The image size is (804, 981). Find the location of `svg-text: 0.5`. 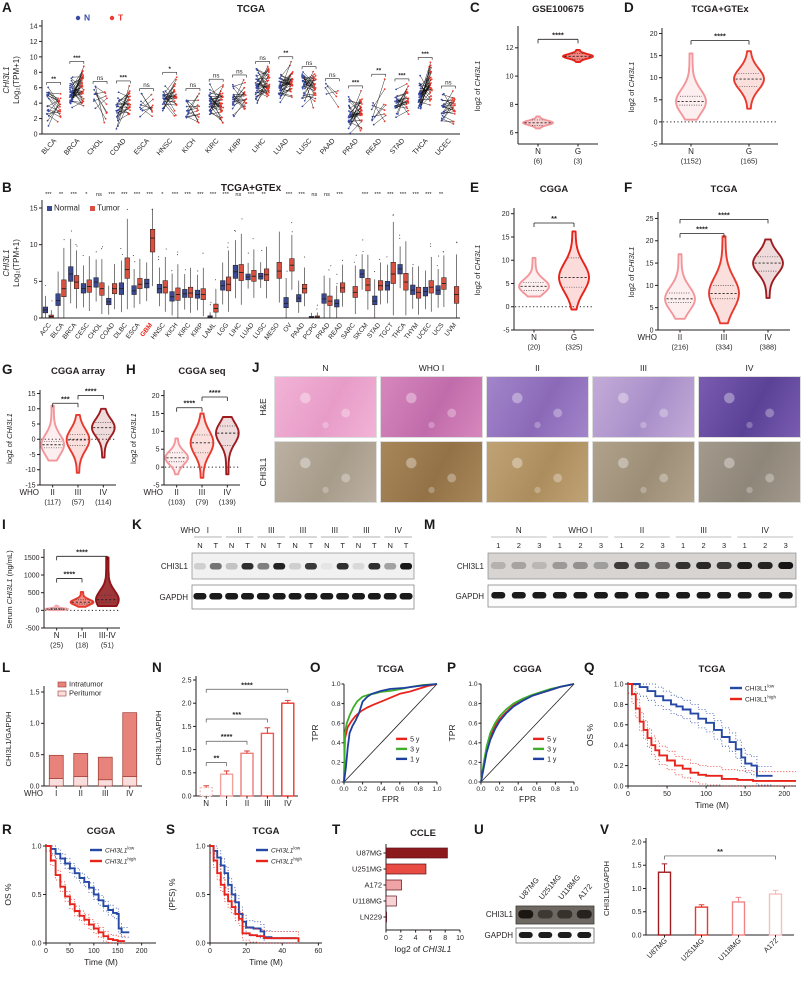

svg-text: 0.5 is located at coordinates (37, 895).